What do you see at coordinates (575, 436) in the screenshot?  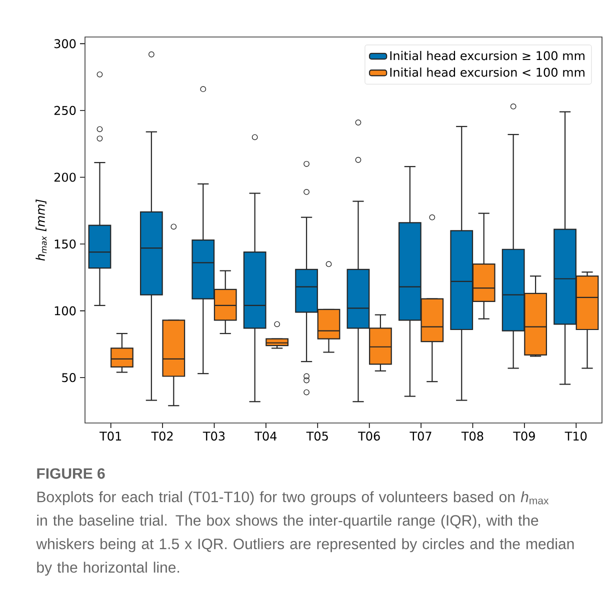 I see `x-tick-label: T10` at bounding box center [575, 436].